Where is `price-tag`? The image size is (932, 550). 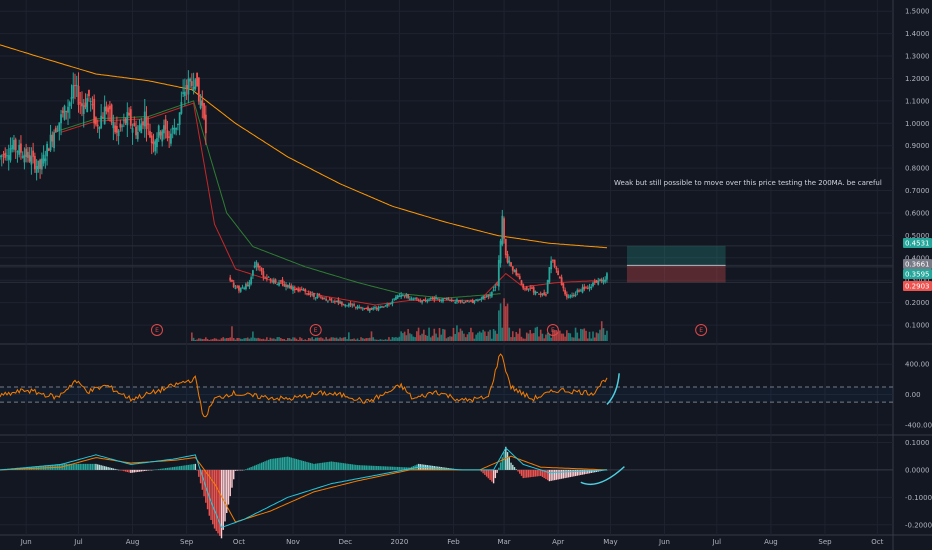
price-tag is located at coordinates (917, 264).